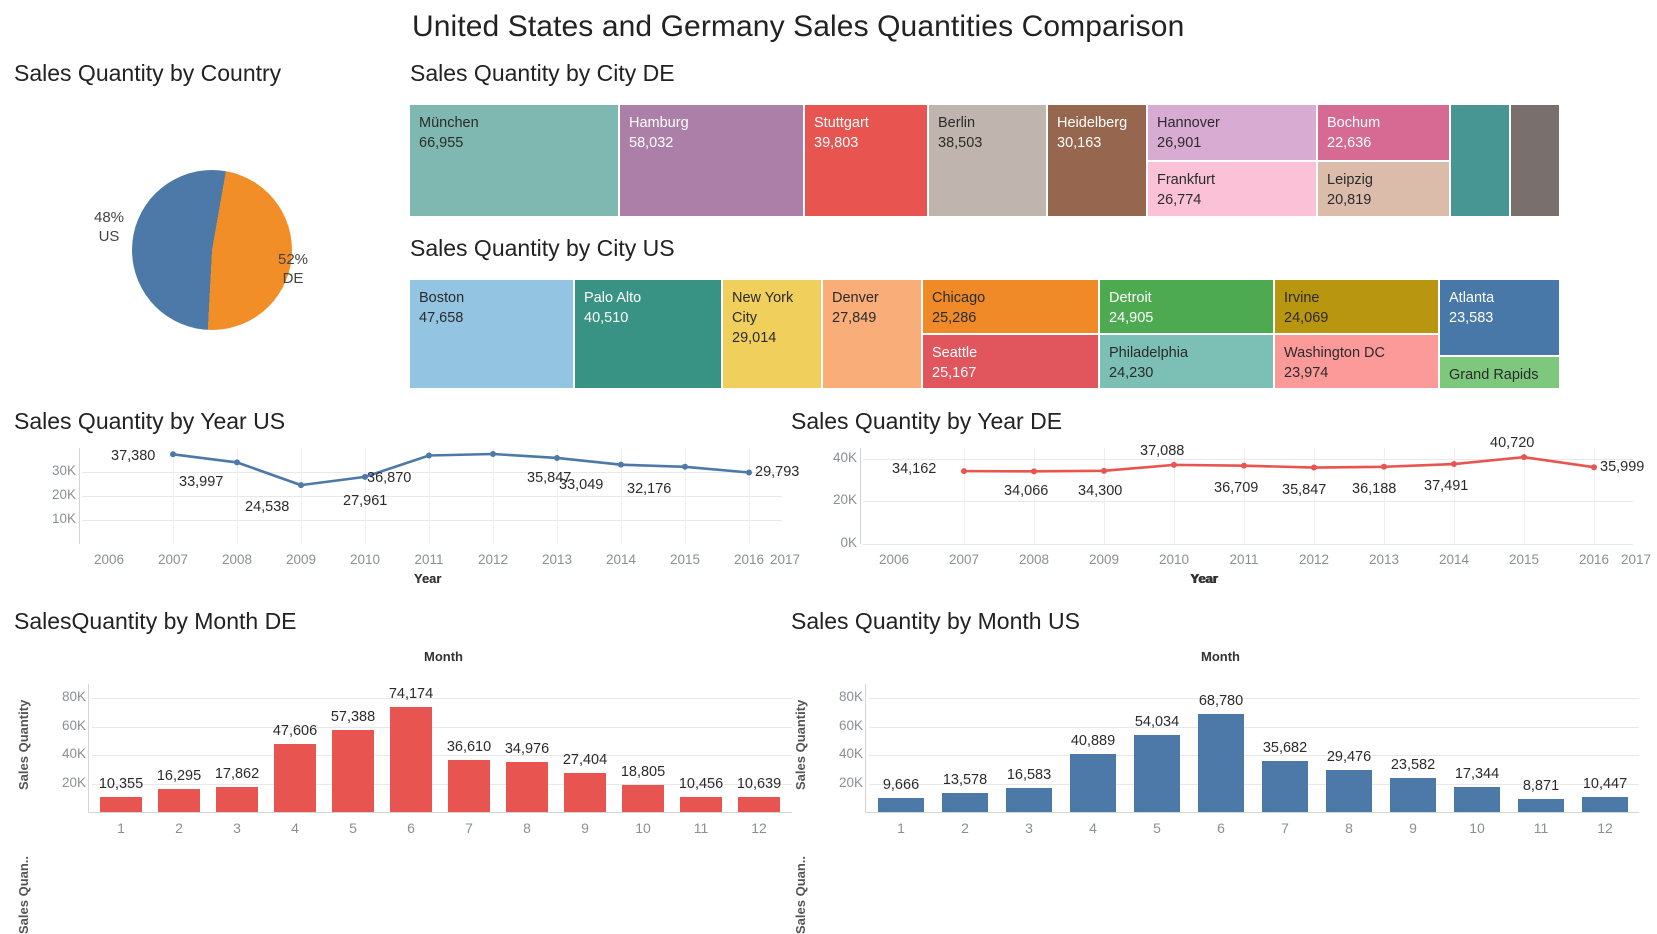 The image size is (1657, 934). What do you see at coordinates (867, 161) in the screenshot?
I see `treemap-cell: Stuttgart 39,803` at bounding box center [867, 161].